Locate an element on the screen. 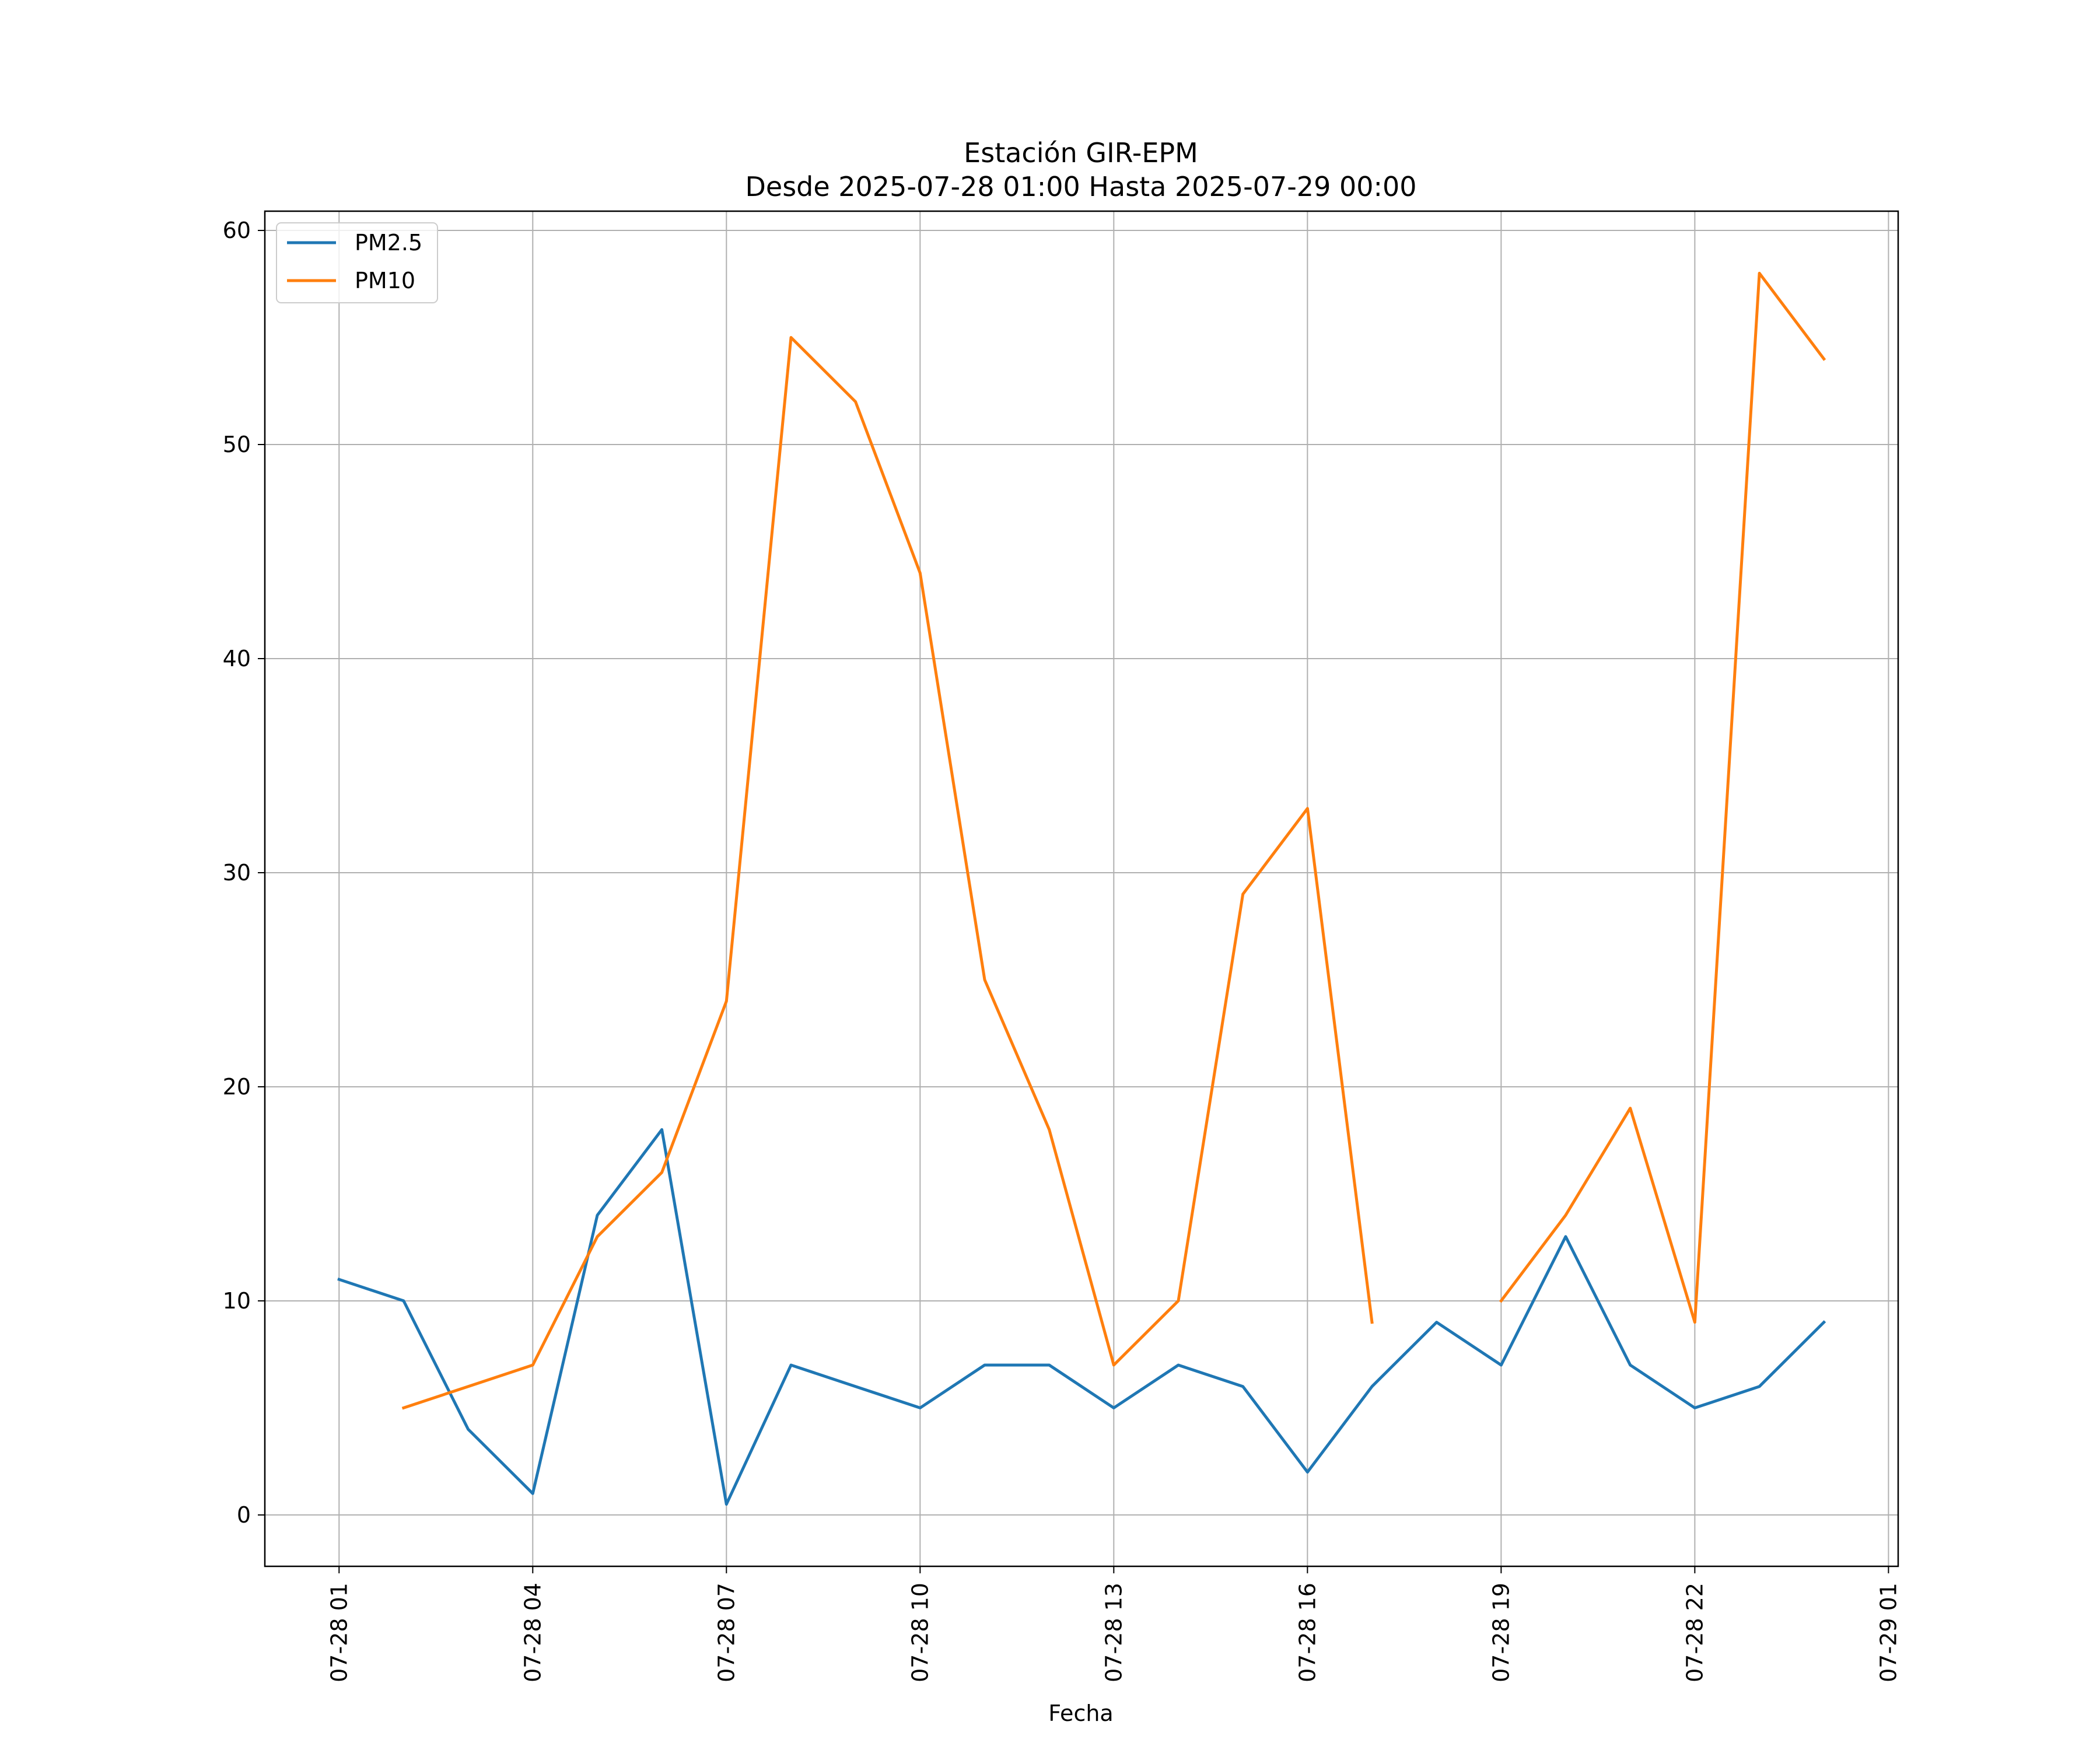 The width and height of the screenshot is (2100, 1753). y-tick-label: 50 is located at coordinates (237, 444).